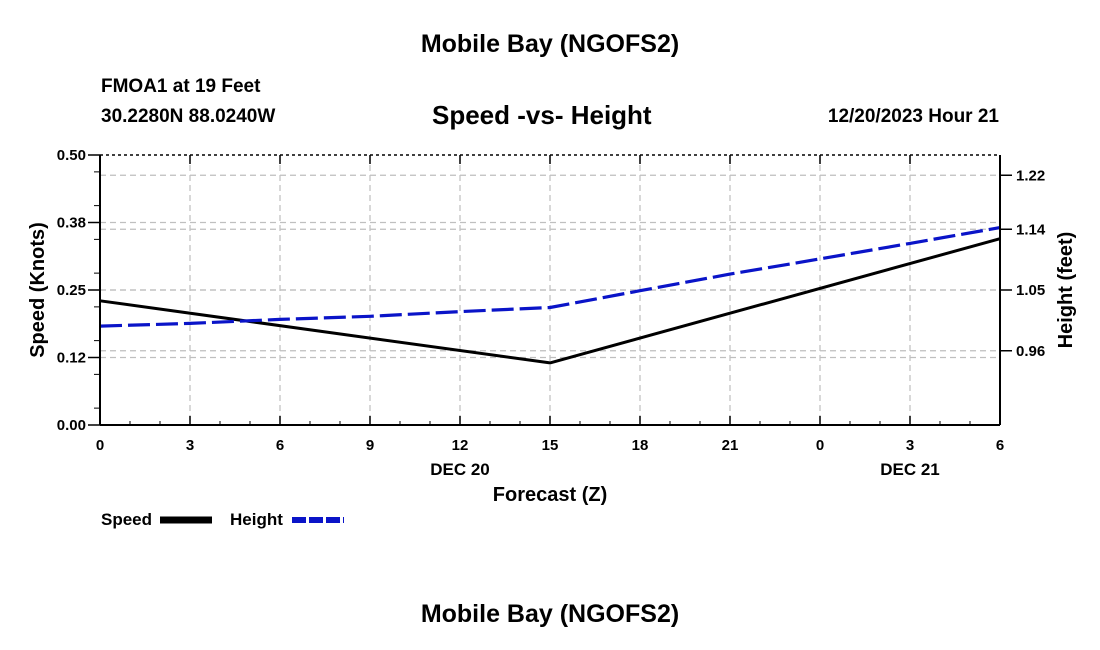 This screenshot has width=1100, height=650. I want to click on x-date-label: DEC 21, so click(910, 469).